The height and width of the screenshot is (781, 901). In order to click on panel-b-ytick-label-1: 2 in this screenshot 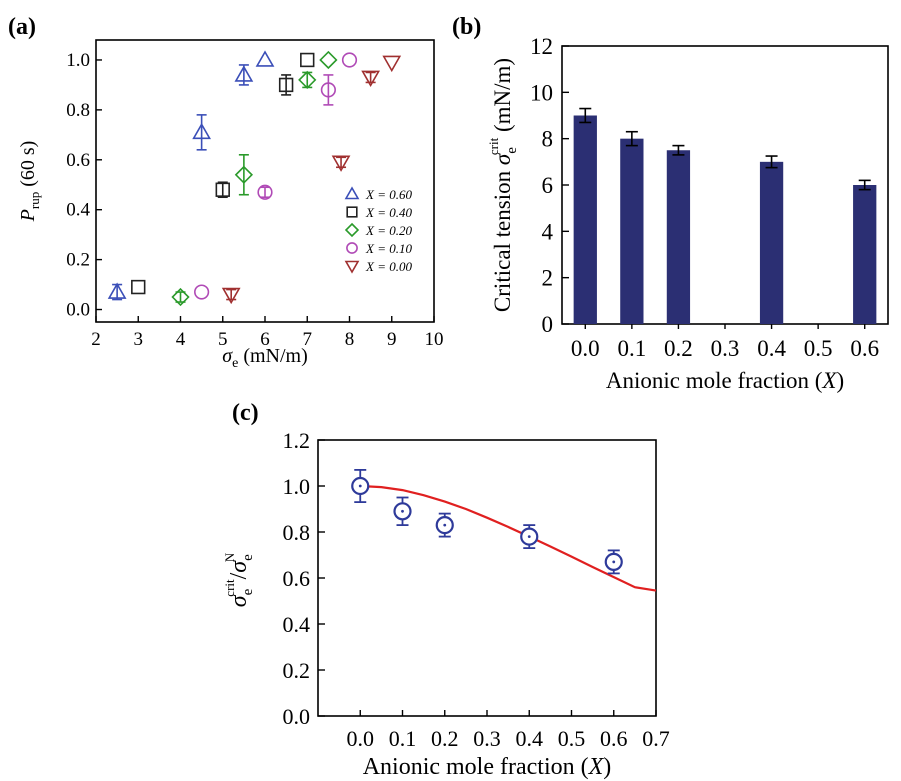, I will do `click(548, 278)`.